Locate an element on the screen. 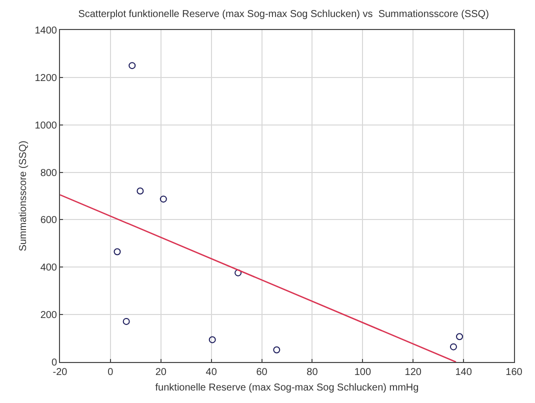 This screenshot has height=403, width=535. y-tick-label: 1000 is located at coordinates (46, 126).